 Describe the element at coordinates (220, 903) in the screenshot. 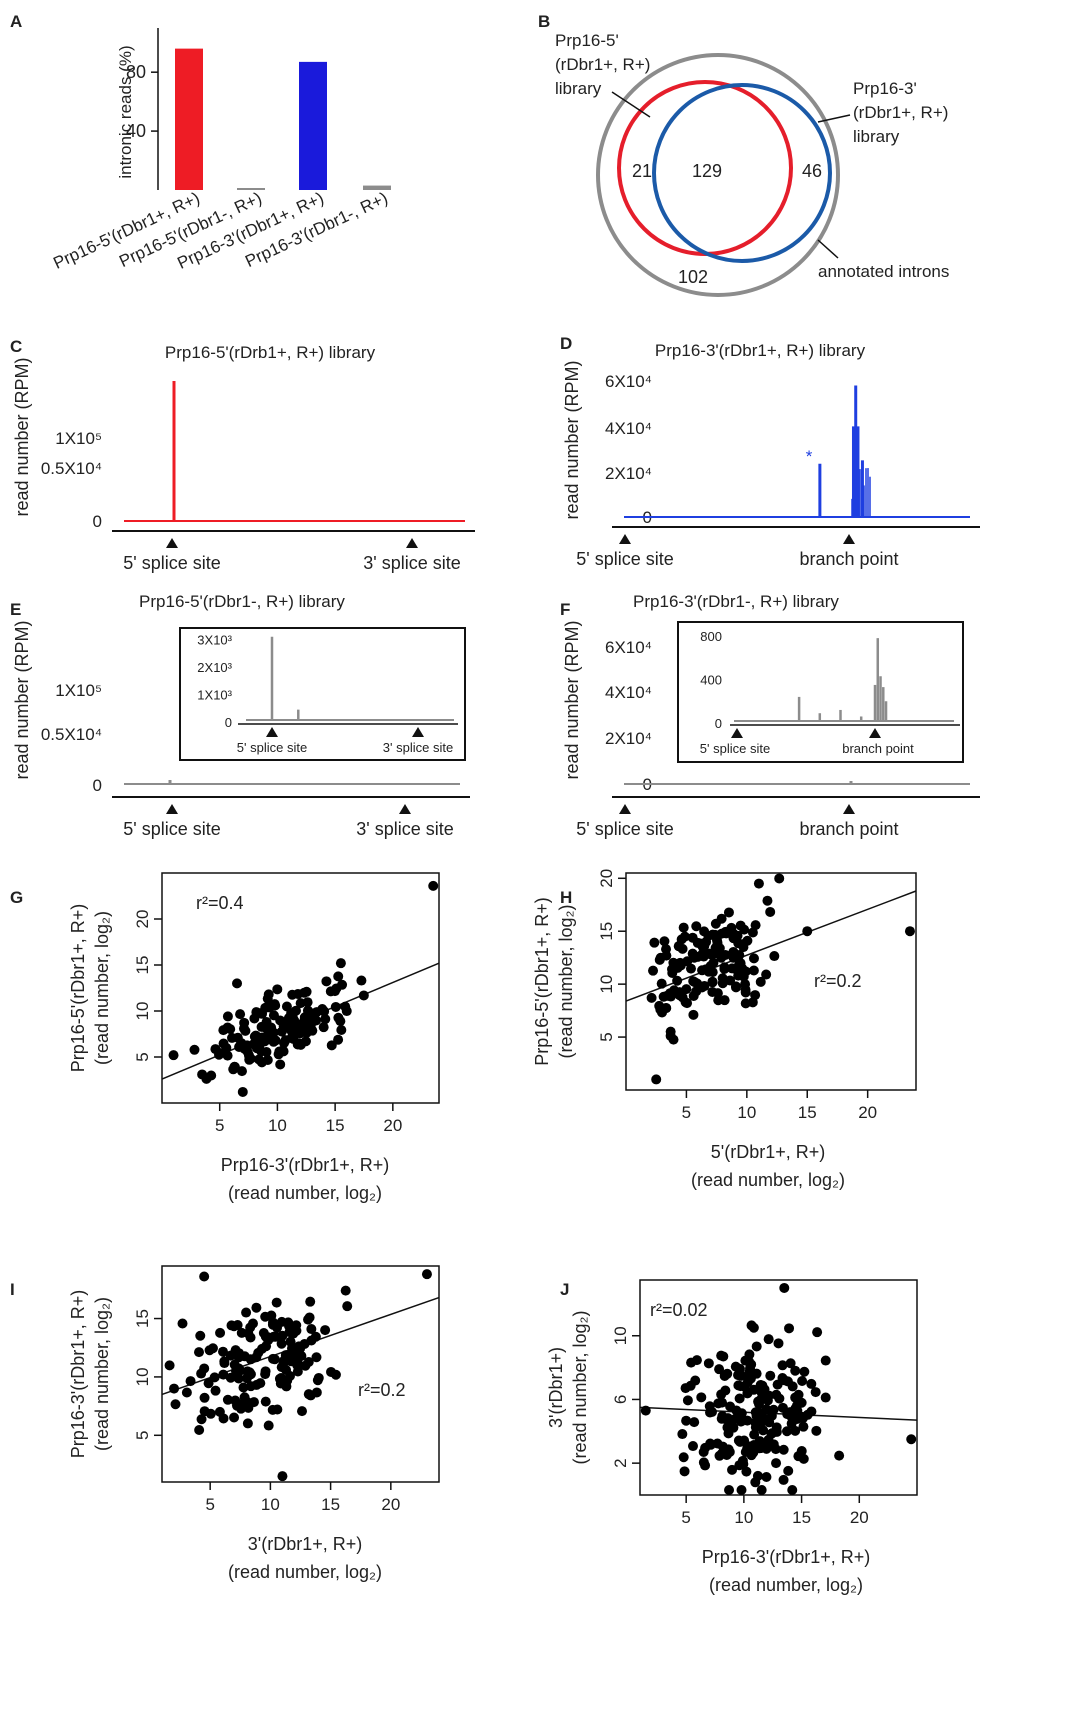

I see `r-squared-label: r²=0.4` at that location.